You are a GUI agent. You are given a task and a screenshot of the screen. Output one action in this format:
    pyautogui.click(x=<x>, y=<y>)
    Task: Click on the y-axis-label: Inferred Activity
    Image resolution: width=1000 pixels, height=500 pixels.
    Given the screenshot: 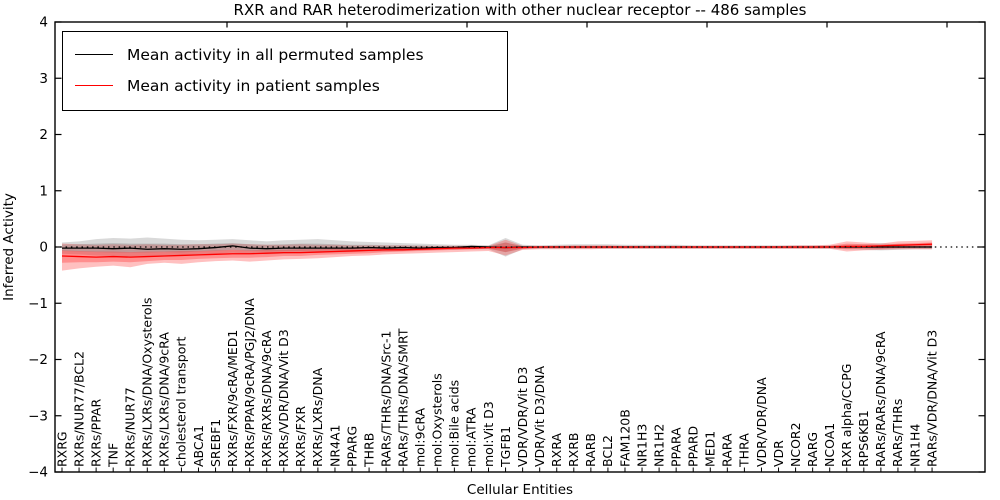 What is the action you would take?
    pyautogui.click(x=9, y=247)
    